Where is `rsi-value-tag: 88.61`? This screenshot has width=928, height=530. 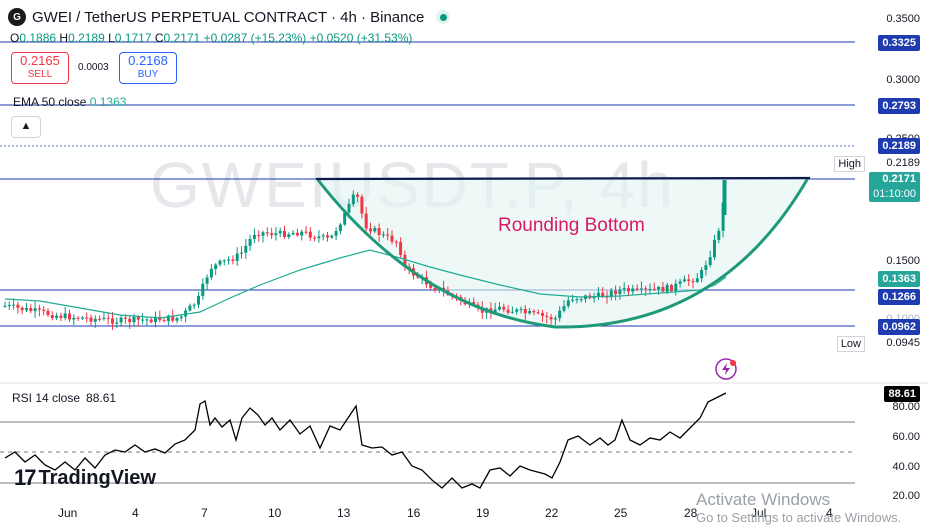
rsi-value-tag: 88.61 is located at coordinates (902, 394).